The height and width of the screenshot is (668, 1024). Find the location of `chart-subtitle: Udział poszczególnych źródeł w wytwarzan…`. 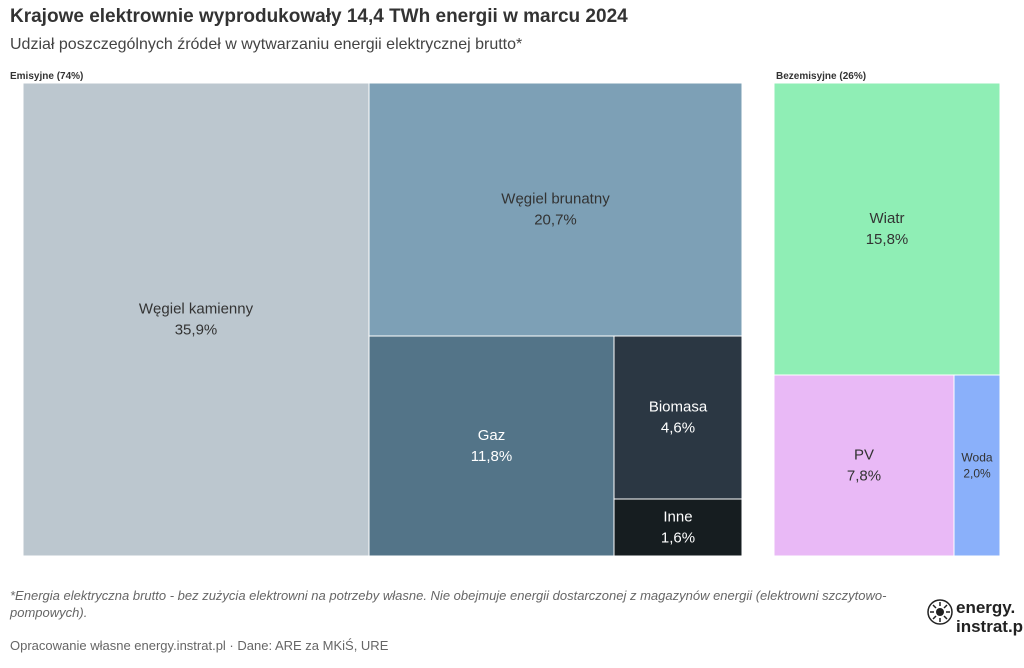

chart-subtitle: Udział poszczególnych źródeł w wytwarzan… is located at coordinates (266, 44).